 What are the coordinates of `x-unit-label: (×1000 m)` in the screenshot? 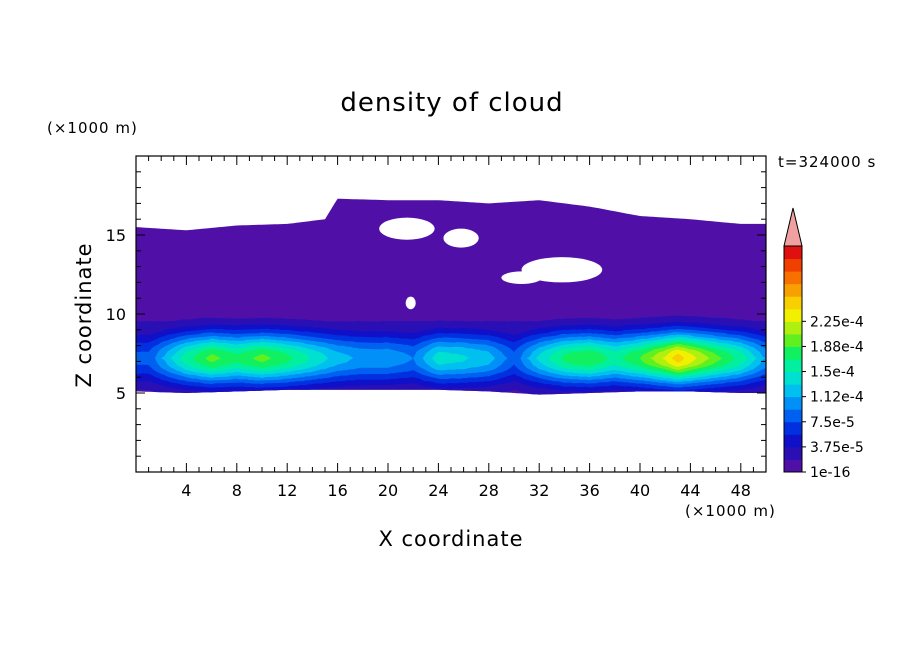 It's located at (730, 511).